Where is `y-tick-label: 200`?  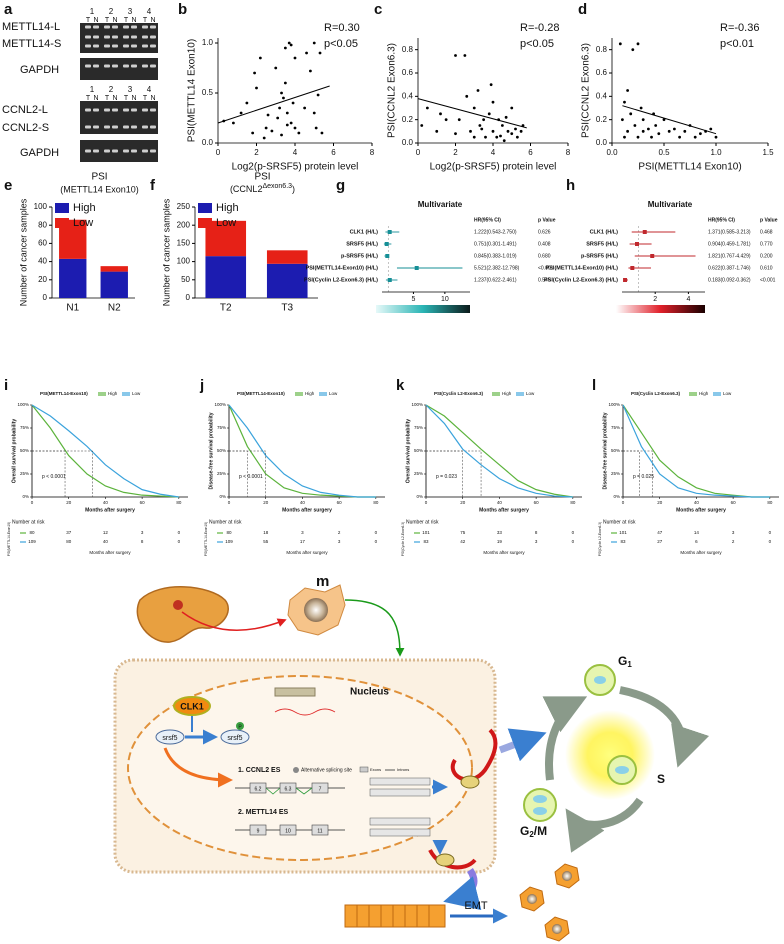 y-tick-label: 200 is located at coordinates (184, 224).